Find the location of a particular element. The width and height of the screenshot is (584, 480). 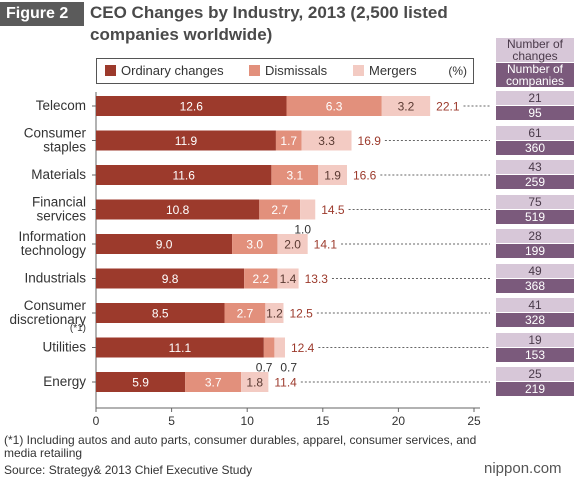

category-label: Industrials is located at coordinates (55, 278).